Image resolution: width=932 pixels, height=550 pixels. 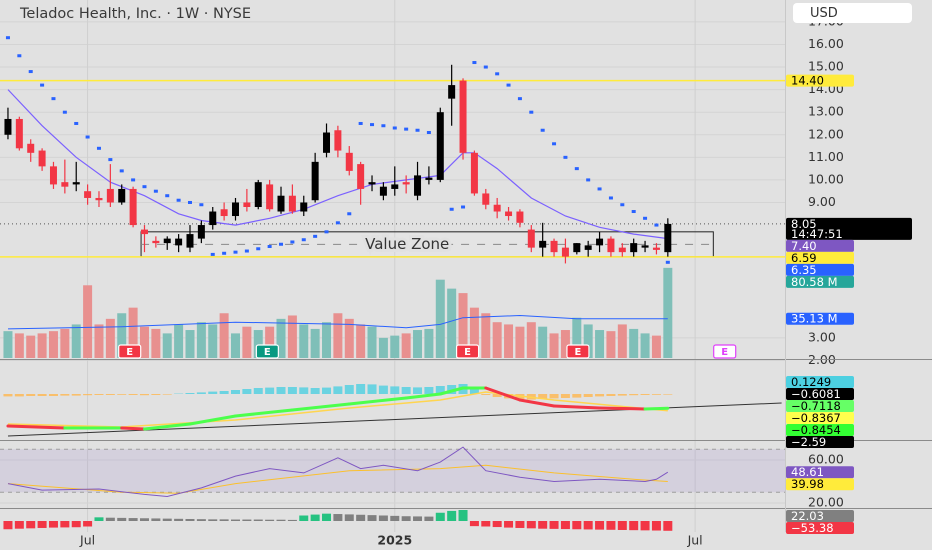 I want to click on price-tag-label: 0.1249, so click(x=811, y=382).